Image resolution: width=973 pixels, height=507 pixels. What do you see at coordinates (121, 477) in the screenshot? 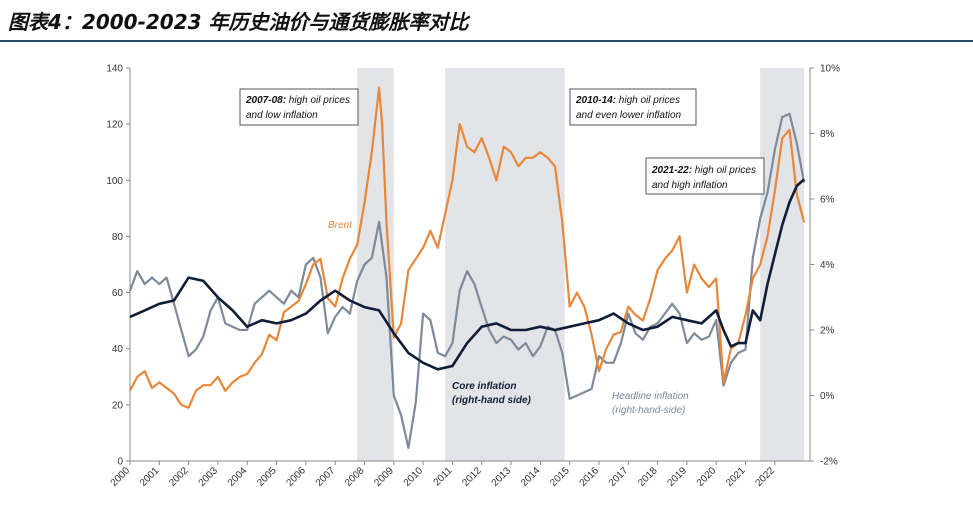
I see `x-tick-label: 2000` at bounding box center [121, 477].